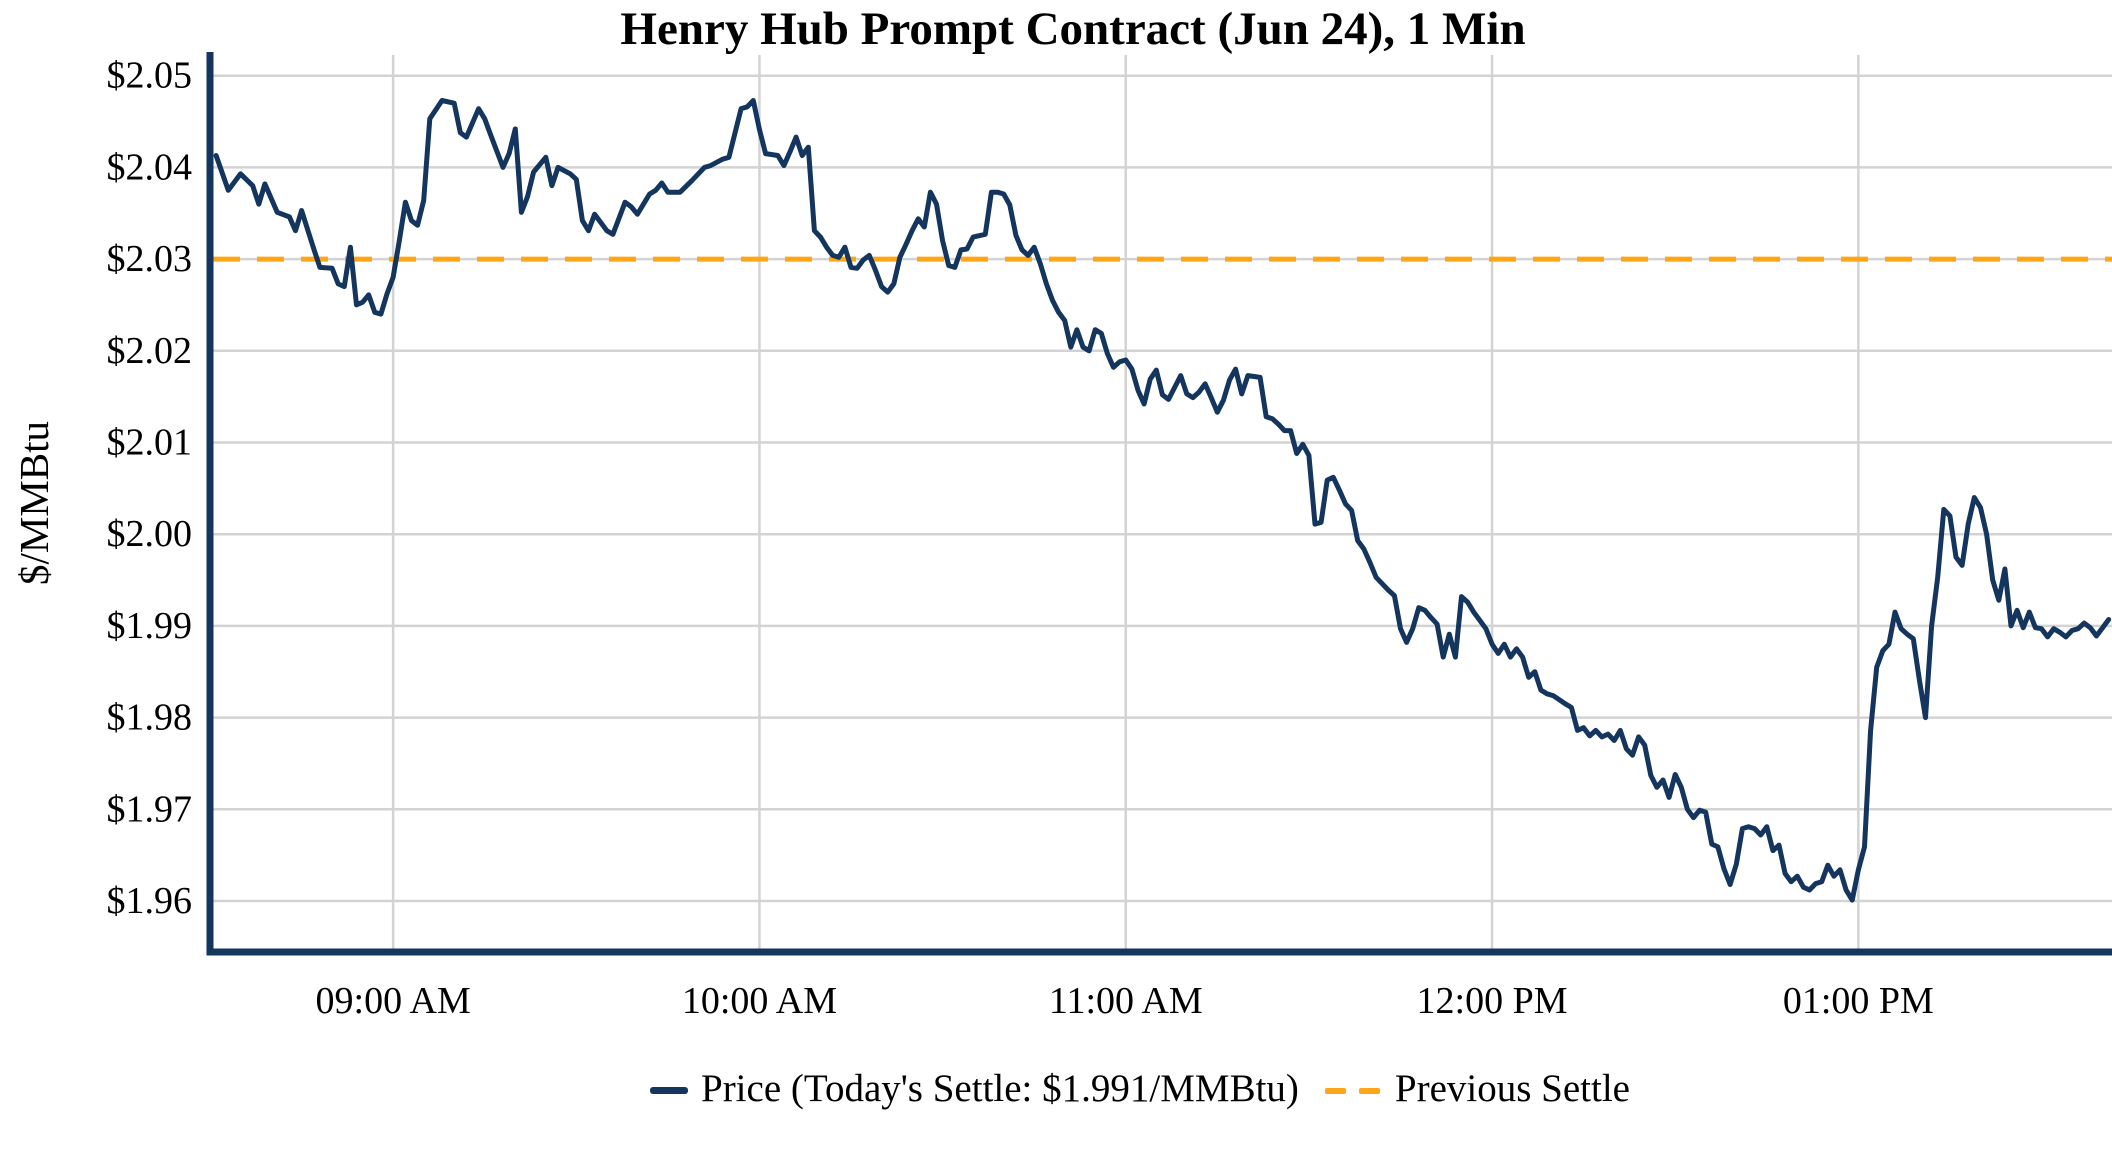 This screenshot has width=2112, height=1152. What do you see at coordinates (669, 1090) in the screenshot?
I see `price-line-legend-swatch` at bounding box center [669, 1090].